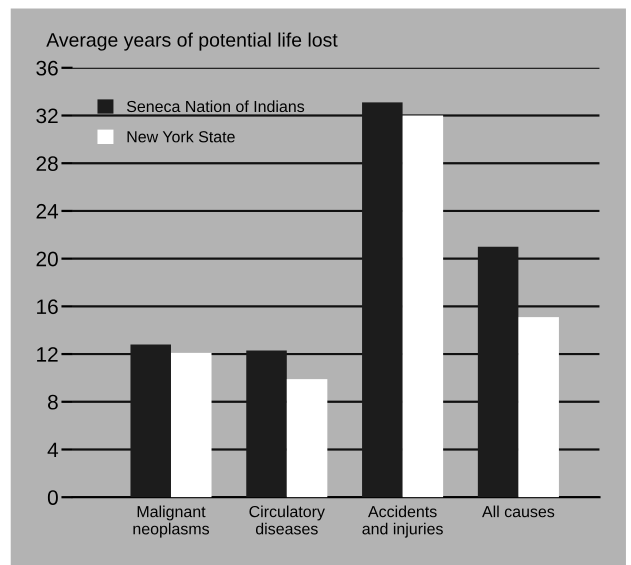 The width and height of the screenshot is (631, 565). What do you see at coordinates (287, 520) in the screenshot?
I see `x-tick-label: Circulatory diseases` at bounding box center [287, 520].